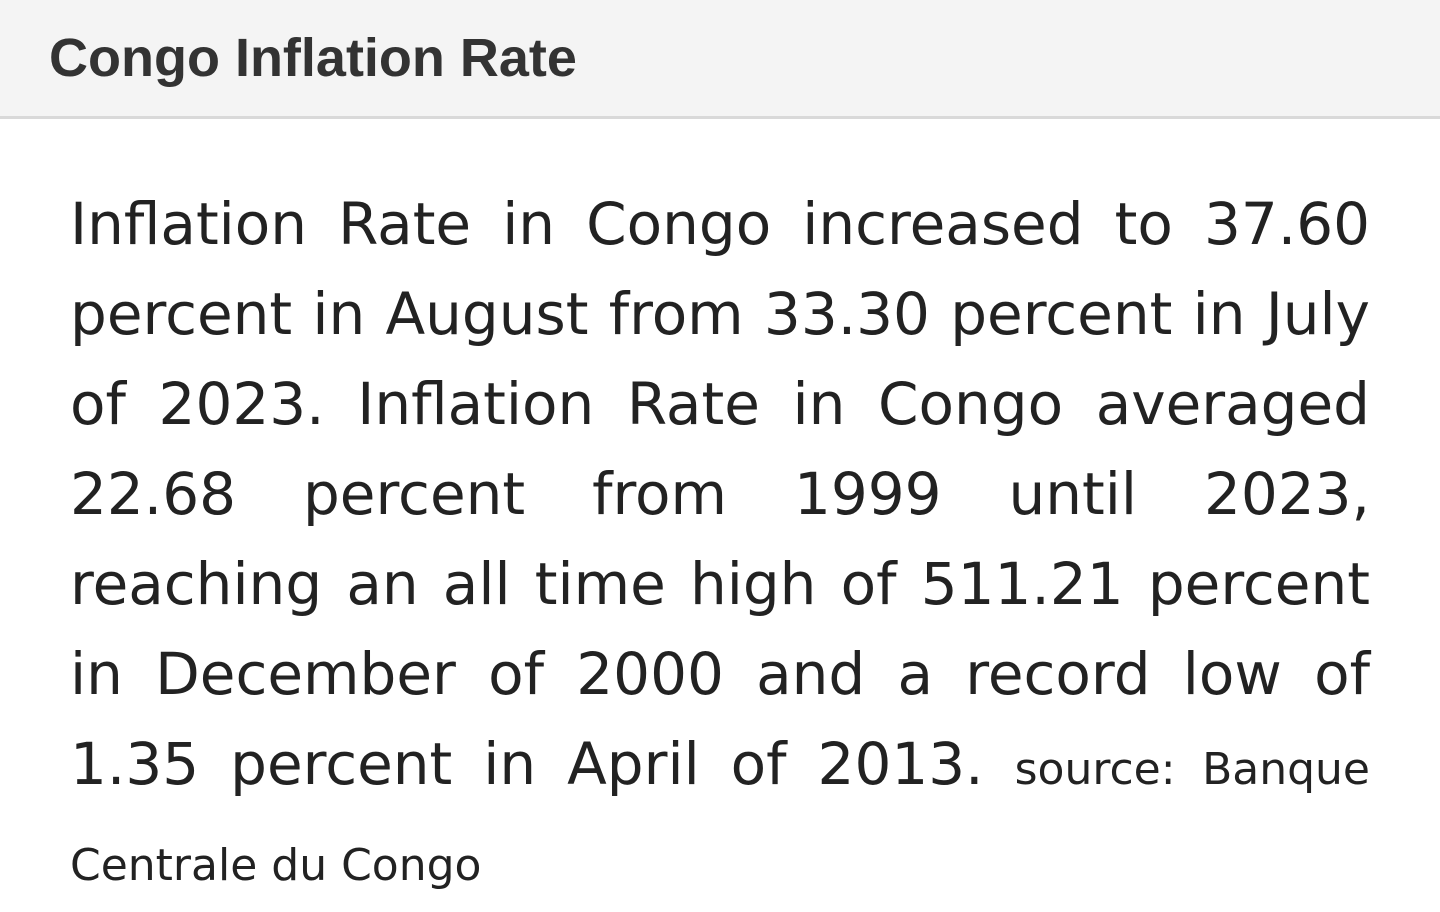 The width and height of the screenshot is (1440, 912). Describe the element at coordinates (720, 817) in the screenshot. I see `source-attribution: source: Banque Centrale du Congo` at that location.